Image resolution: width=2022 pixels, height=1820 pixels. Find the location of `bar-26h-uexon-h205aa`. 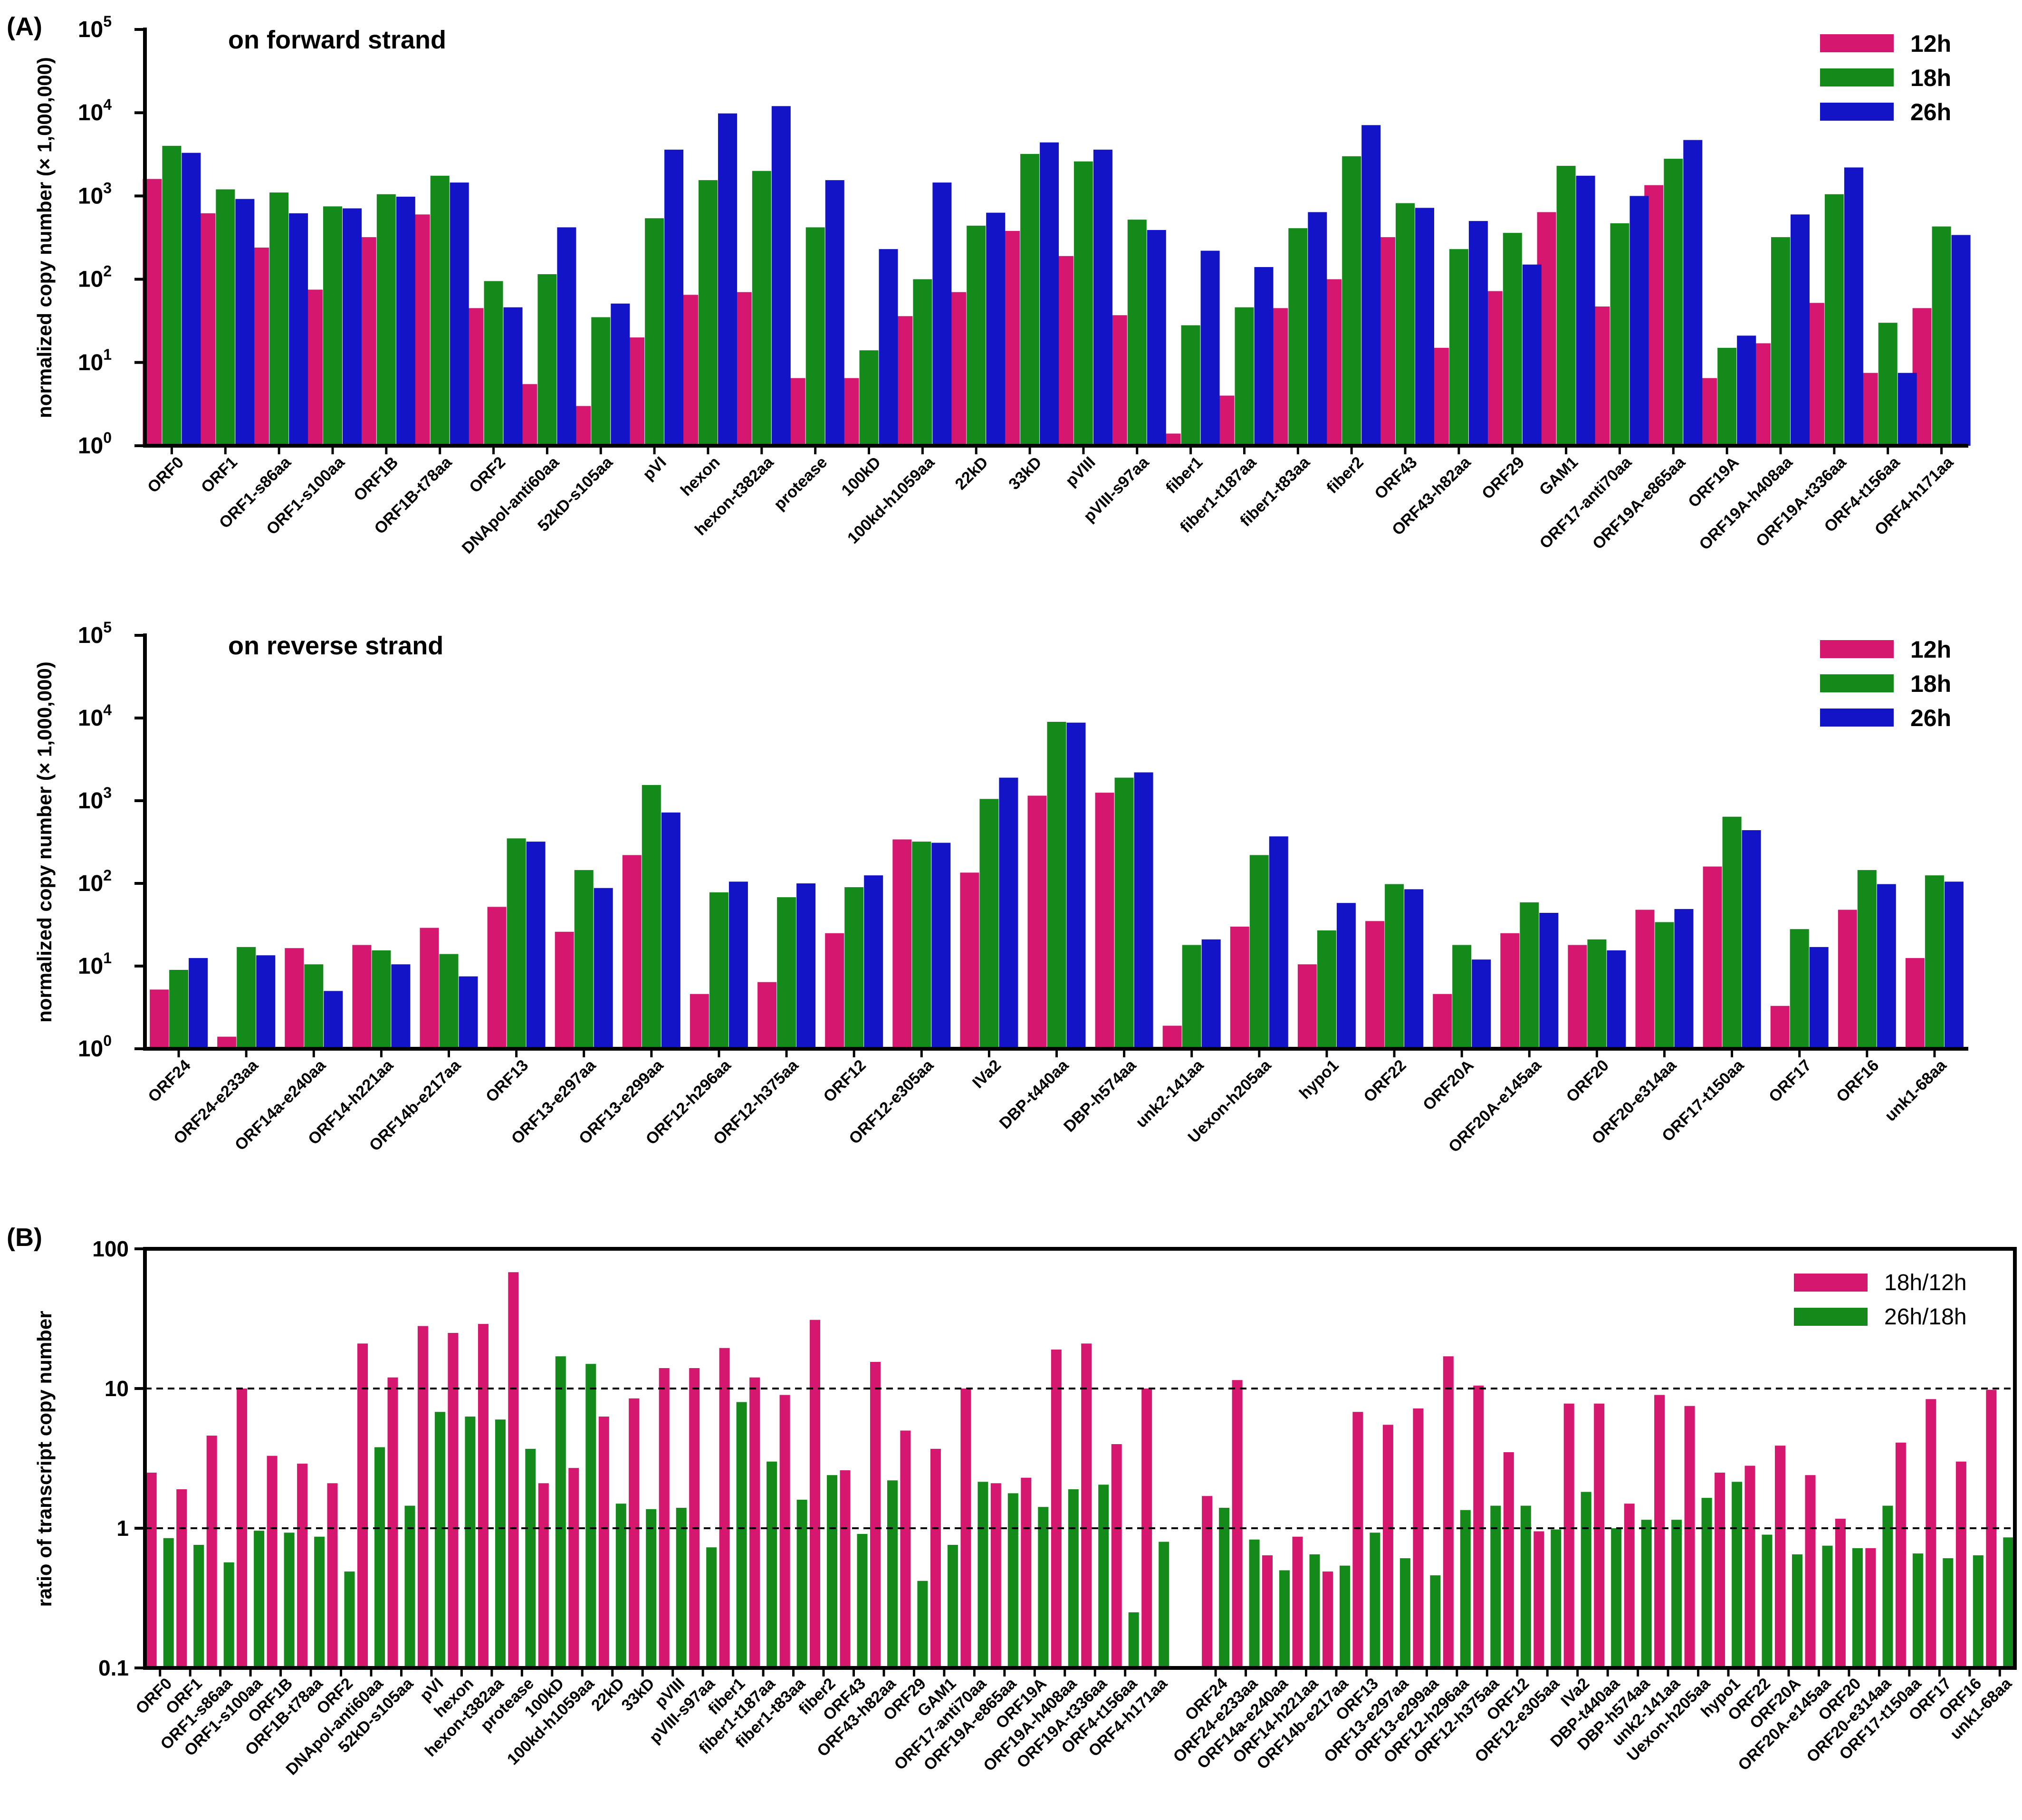

bar-26h-uexon-h205aa is located at coordinates (1278, 942).